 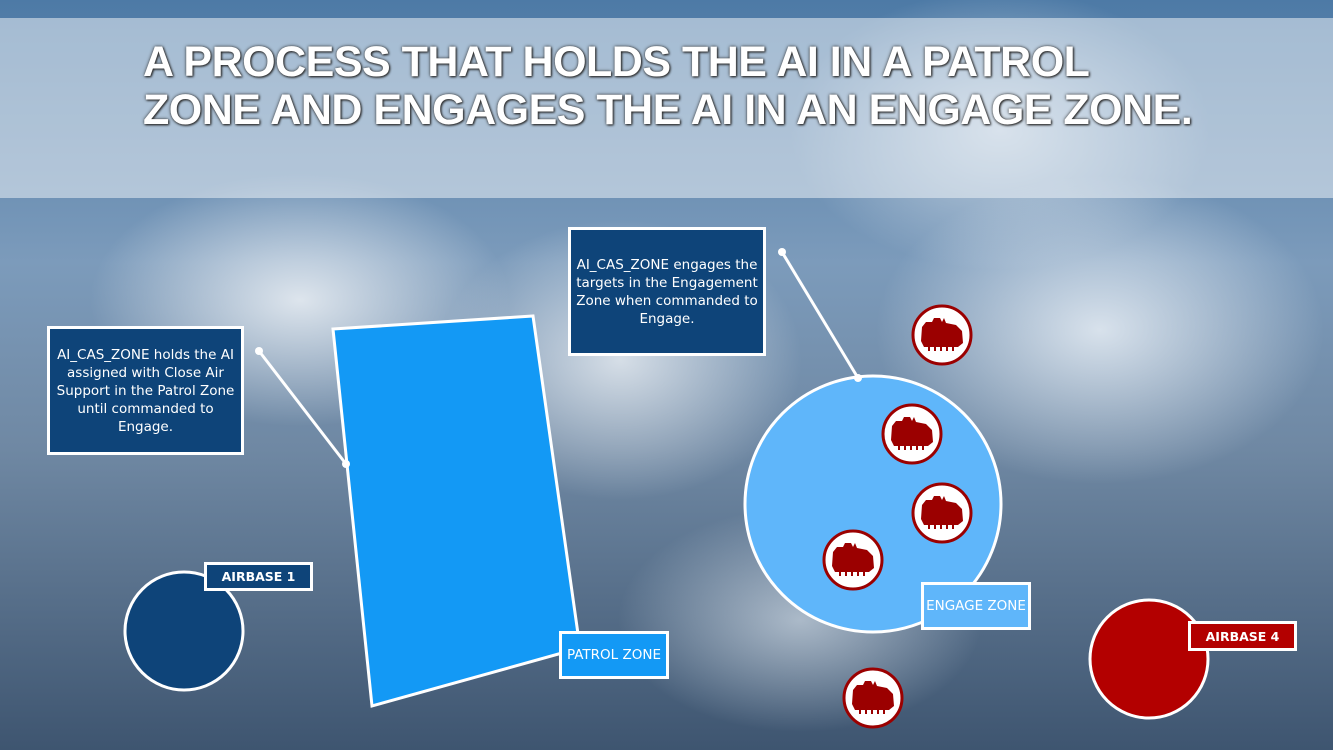 What do you see at coordinates (976, 606) in the screenshot?
I see `engage-zone-label: ENGAGE ZONE` at bounding box center [976, 606].